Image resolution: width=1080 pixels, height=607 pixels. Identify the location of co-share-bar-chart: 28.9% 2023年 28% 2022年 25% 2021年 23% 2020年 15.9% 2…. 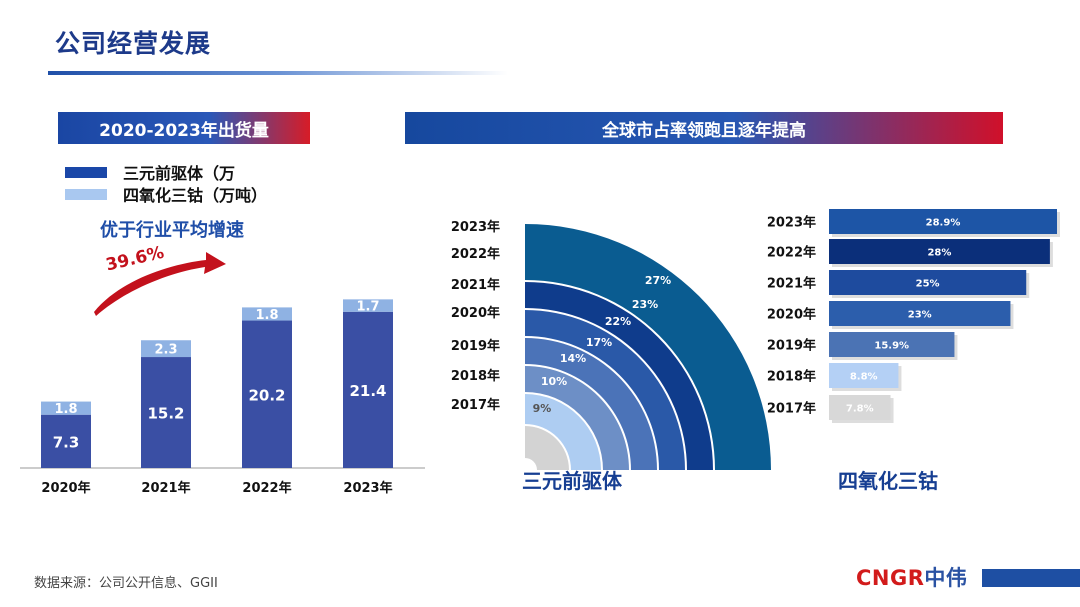
(913, 316).